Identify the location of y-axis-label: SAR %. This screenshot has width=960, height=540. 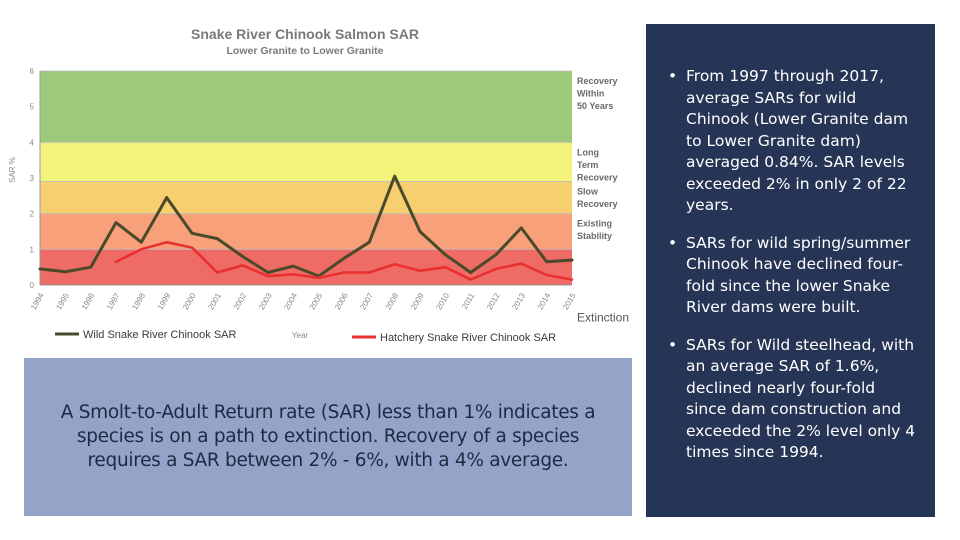
(12, 170).